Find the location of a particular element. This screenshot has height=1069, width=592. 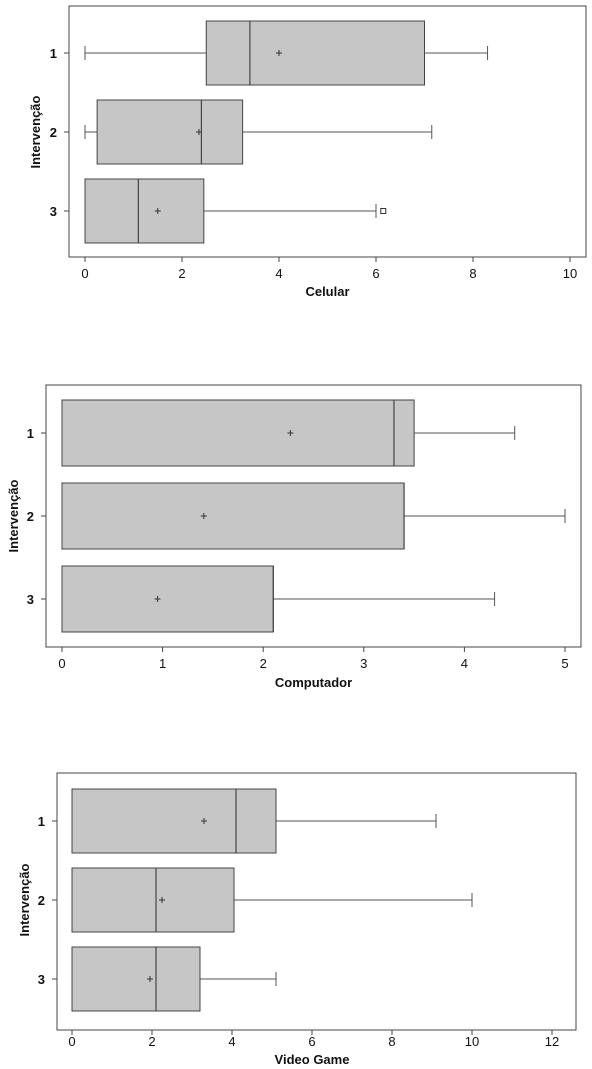

x-tick-label: 3 is located at coordinates (363, 663).